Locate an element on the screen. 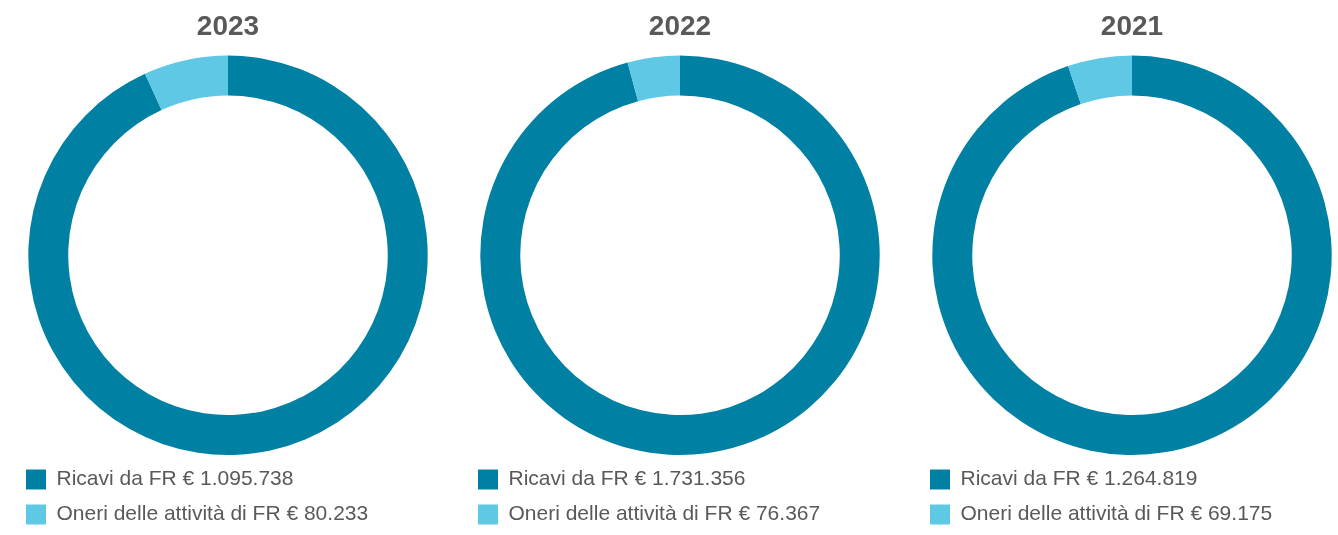 This screenshot has width=1338, height=535. legend-label: Oneri delle attività di FR € 80.233 is located at coordinates (212, 513).